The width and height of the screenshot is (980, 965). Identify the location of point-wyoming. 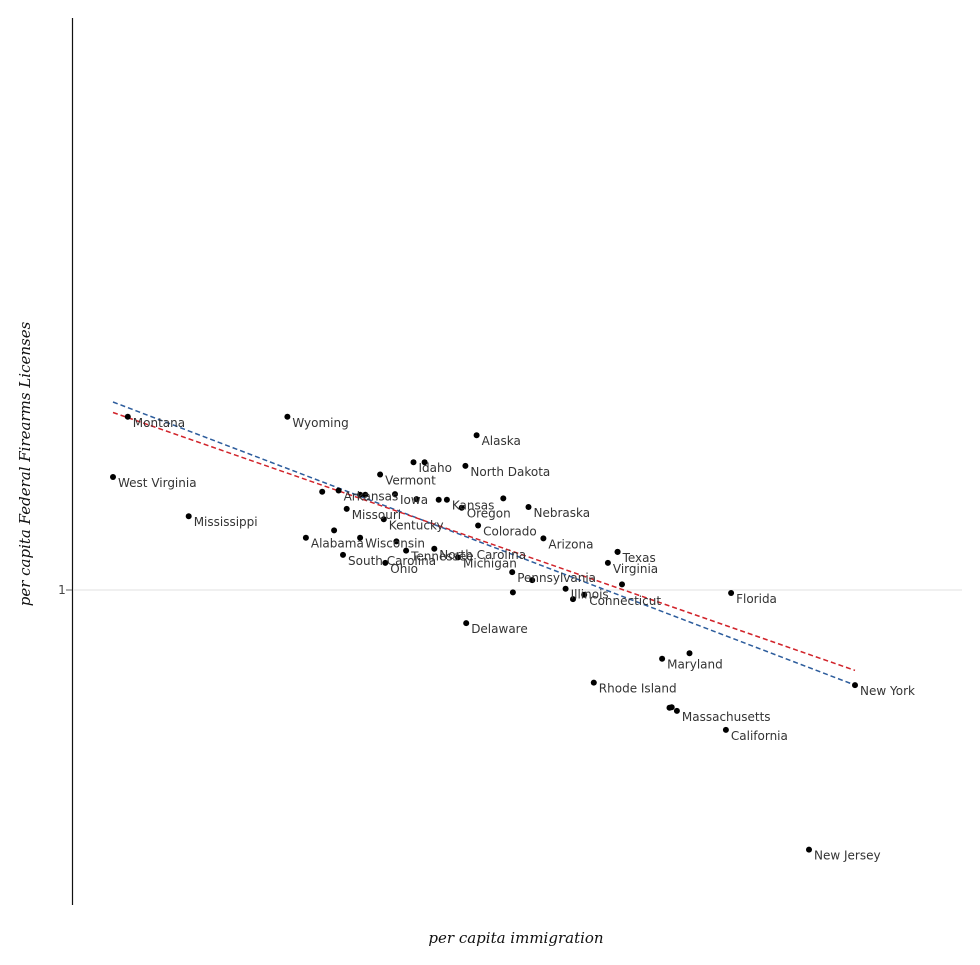
(287, 416).